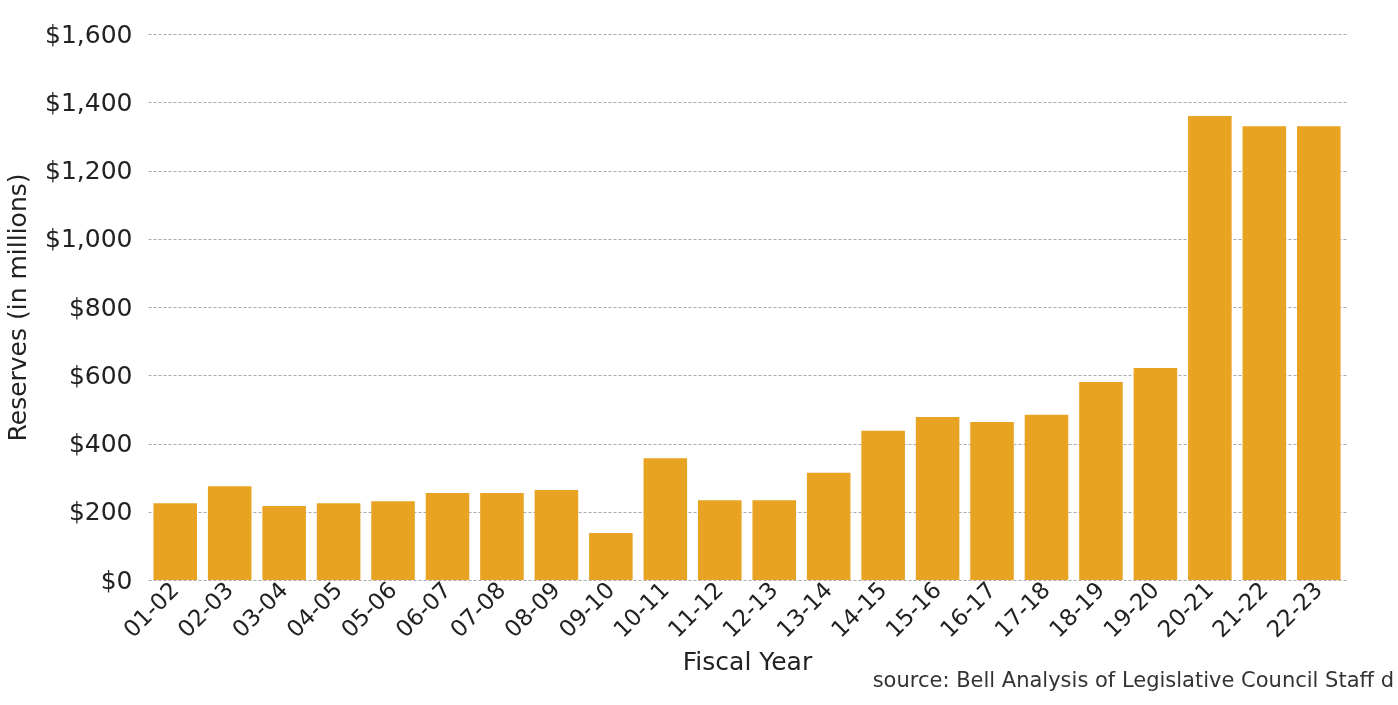  Describe the element at coordinates (89, 34) in the screenshot. I see `y-tick-label: $1,600` at that location.